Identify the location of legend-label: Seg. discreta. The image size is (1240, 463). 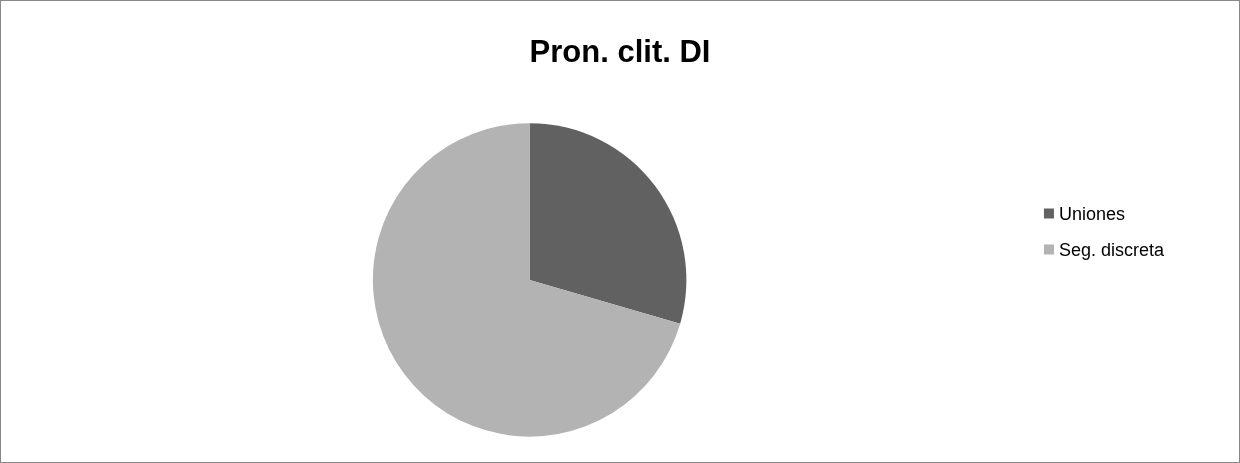
(1111, 249).